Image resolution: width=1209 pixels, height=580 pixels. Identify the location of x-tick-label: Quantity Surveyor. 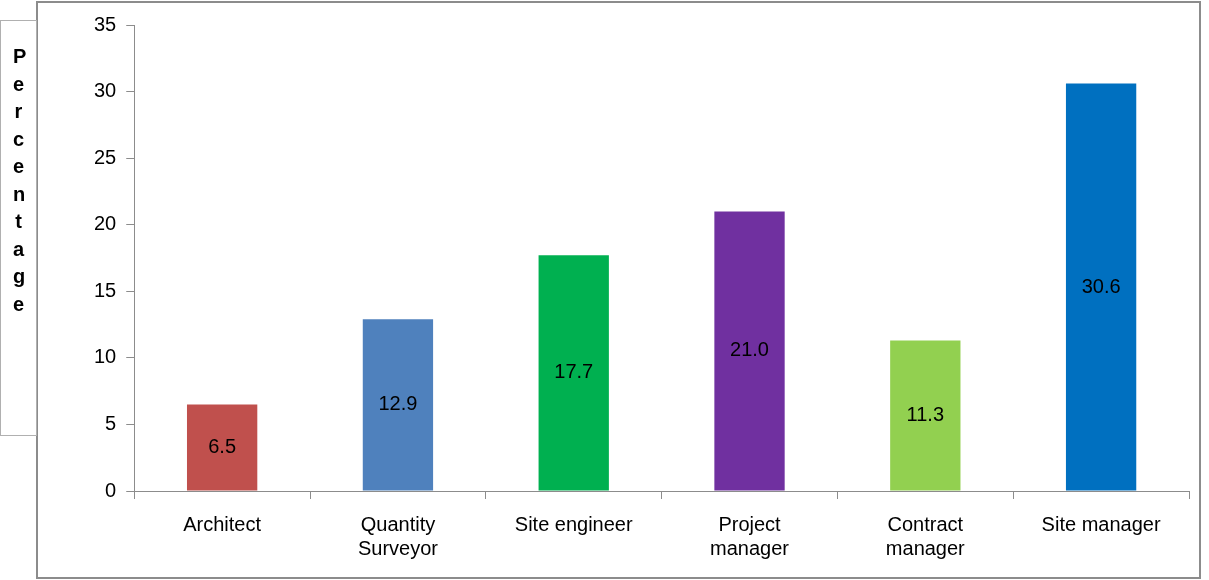
(398, 535).